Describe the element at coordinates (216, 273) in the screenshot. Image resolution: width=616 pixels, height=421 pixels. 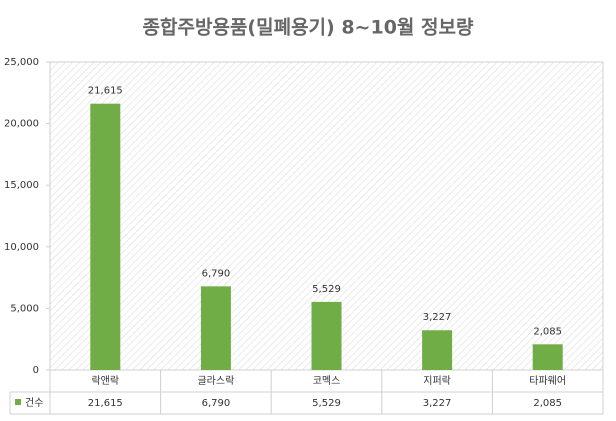
I see `data-label: 6,790` at that location.